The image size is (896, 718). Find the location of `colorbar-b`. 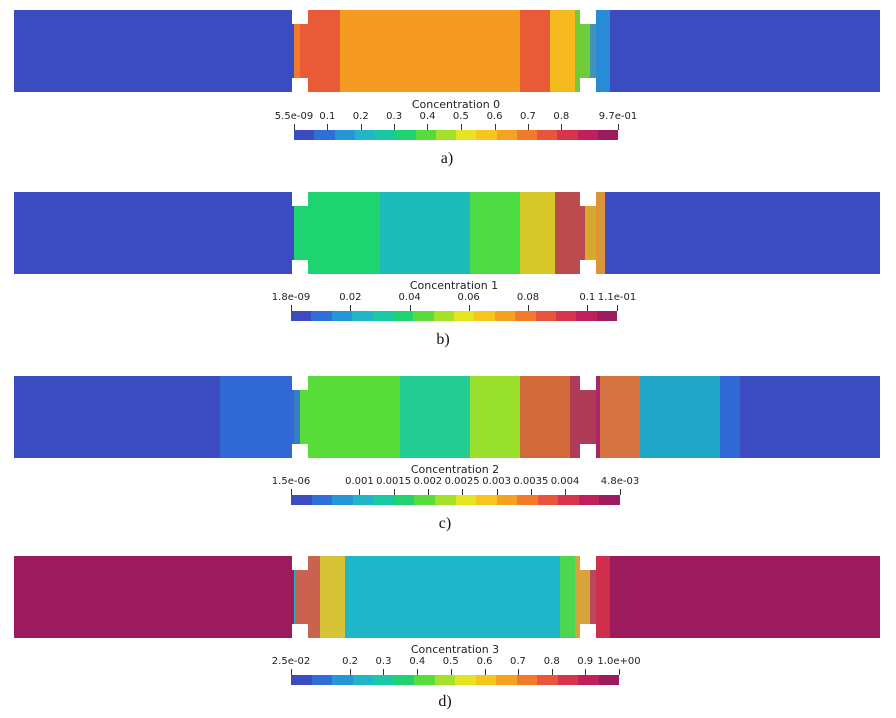

colorbar-b is located at coordinates (454, 316).